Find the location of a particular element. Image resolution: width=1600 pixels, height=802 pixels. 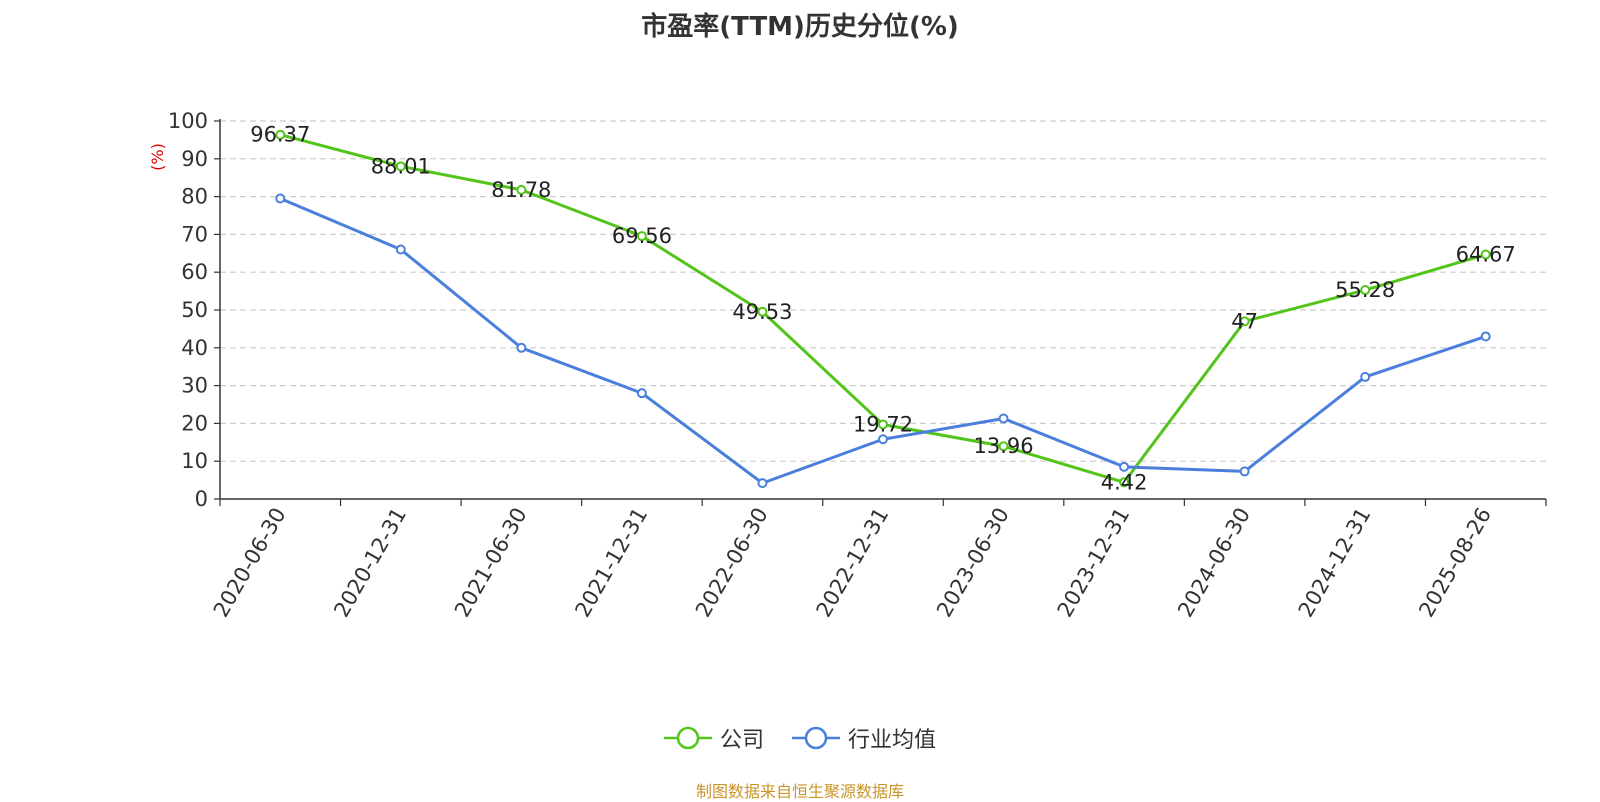

y-tick-label: 60 is located at coordinates (194, 272).